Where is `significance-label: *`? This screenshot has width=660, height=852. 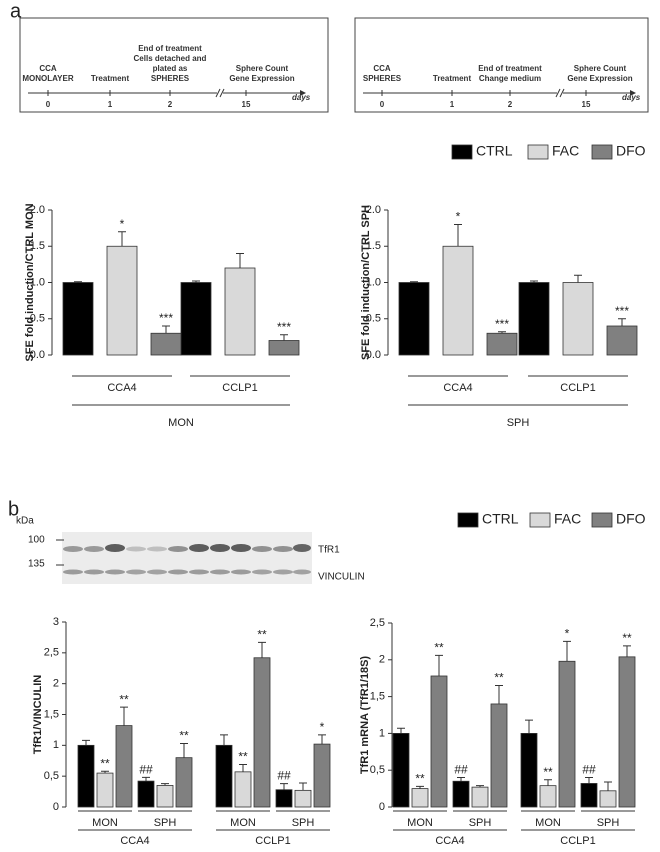 significance-label: * is located at coordinates (458, 217).